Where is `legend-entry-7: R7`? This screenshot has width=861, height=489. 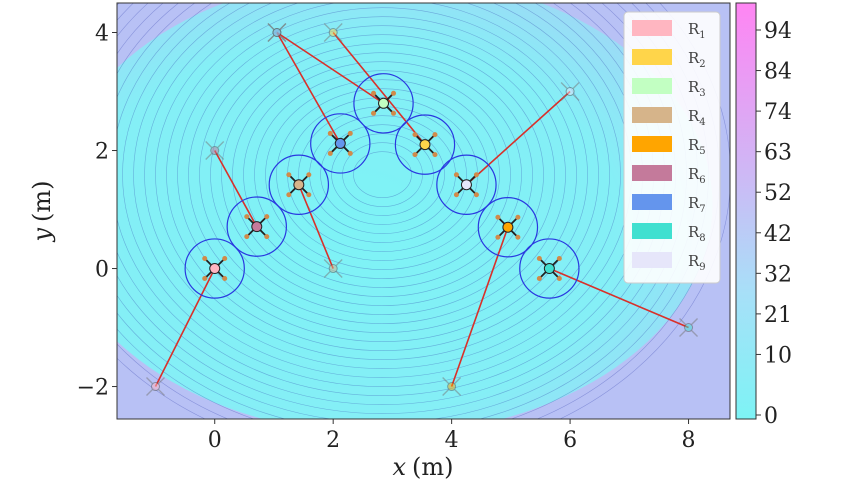
legend-entry-7: R7 is located at coordinates (669, 204).